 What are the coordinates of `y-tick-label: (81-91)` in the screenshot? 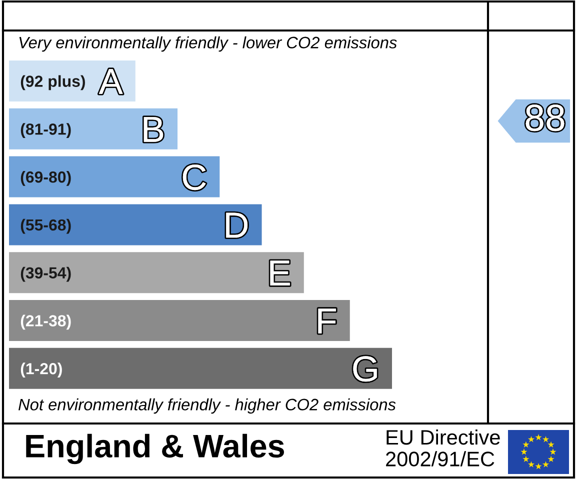 It's located at (45, 130).